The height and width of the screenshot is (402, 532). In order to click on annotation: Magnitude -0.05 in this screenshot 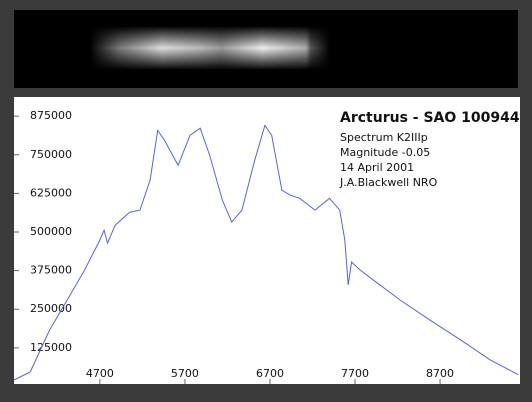, I will do `click(385, 152)`.